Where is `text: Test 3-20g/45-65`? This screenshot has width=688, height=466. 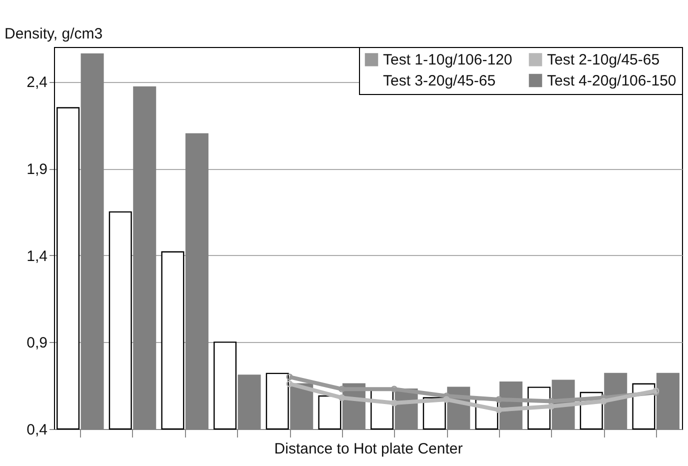 text: Test 3-20g/45-65 is located at coordinates (439, 81).